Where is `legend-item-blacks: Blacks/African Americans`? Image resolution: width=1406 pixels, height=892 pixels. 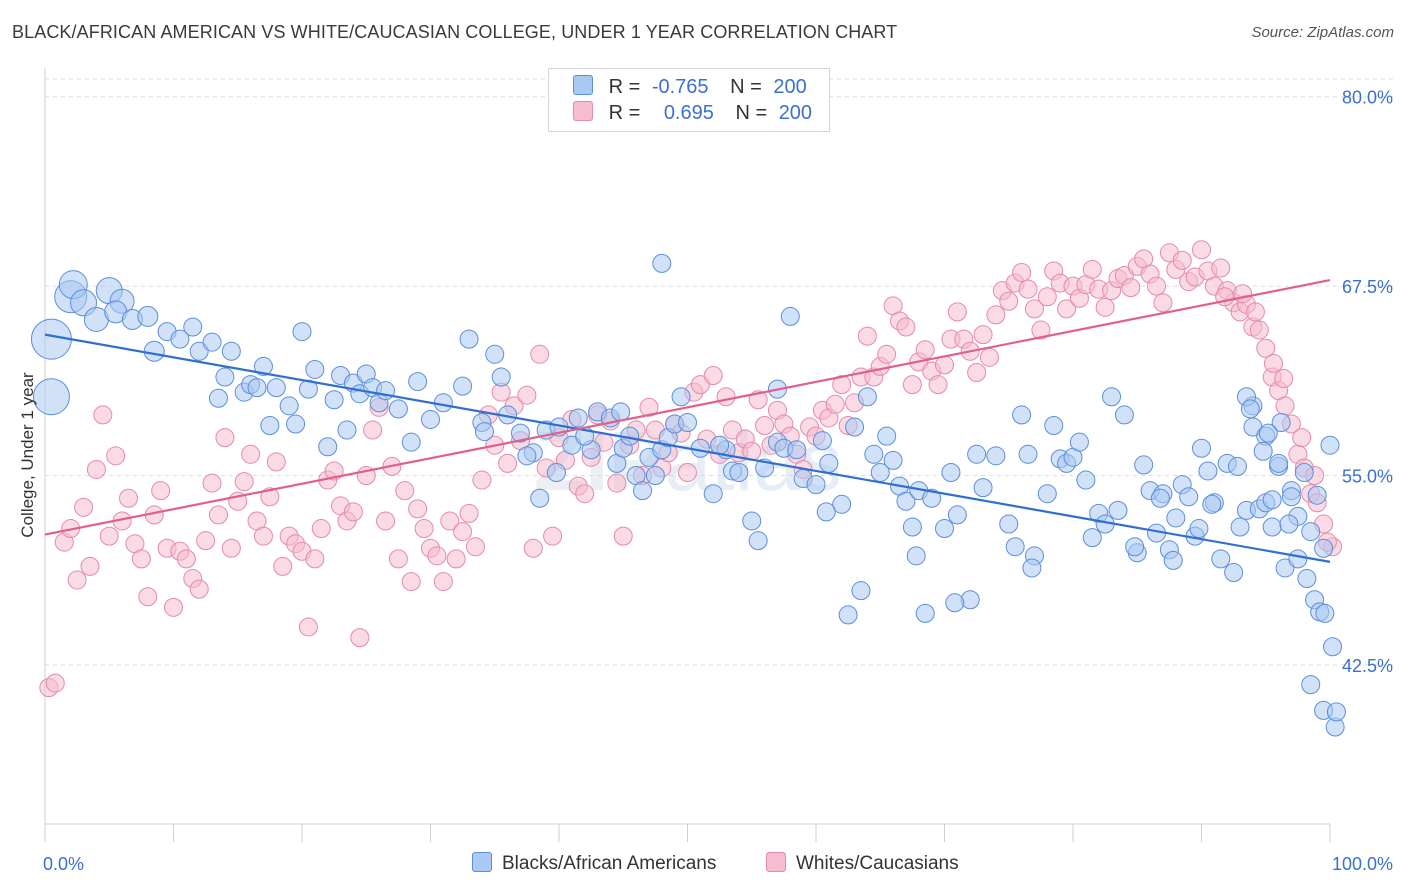 legend-item-blacks: Blacks/African Americans is located at coordinates (594, 863).